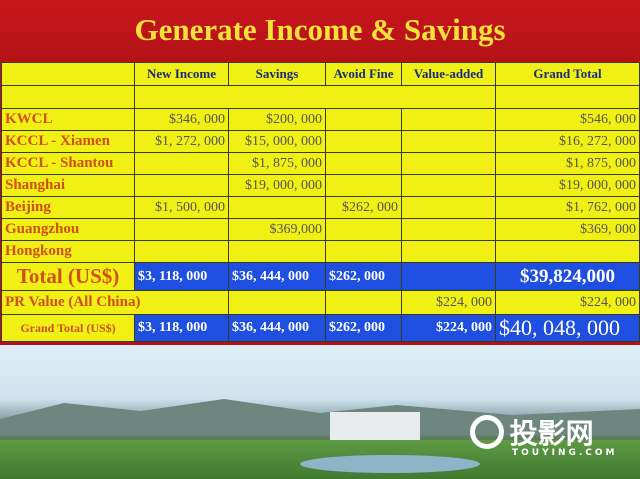 This screenshot has height=479, width=640. I want to click on total-cell: $262, 000, so click(363, 276).